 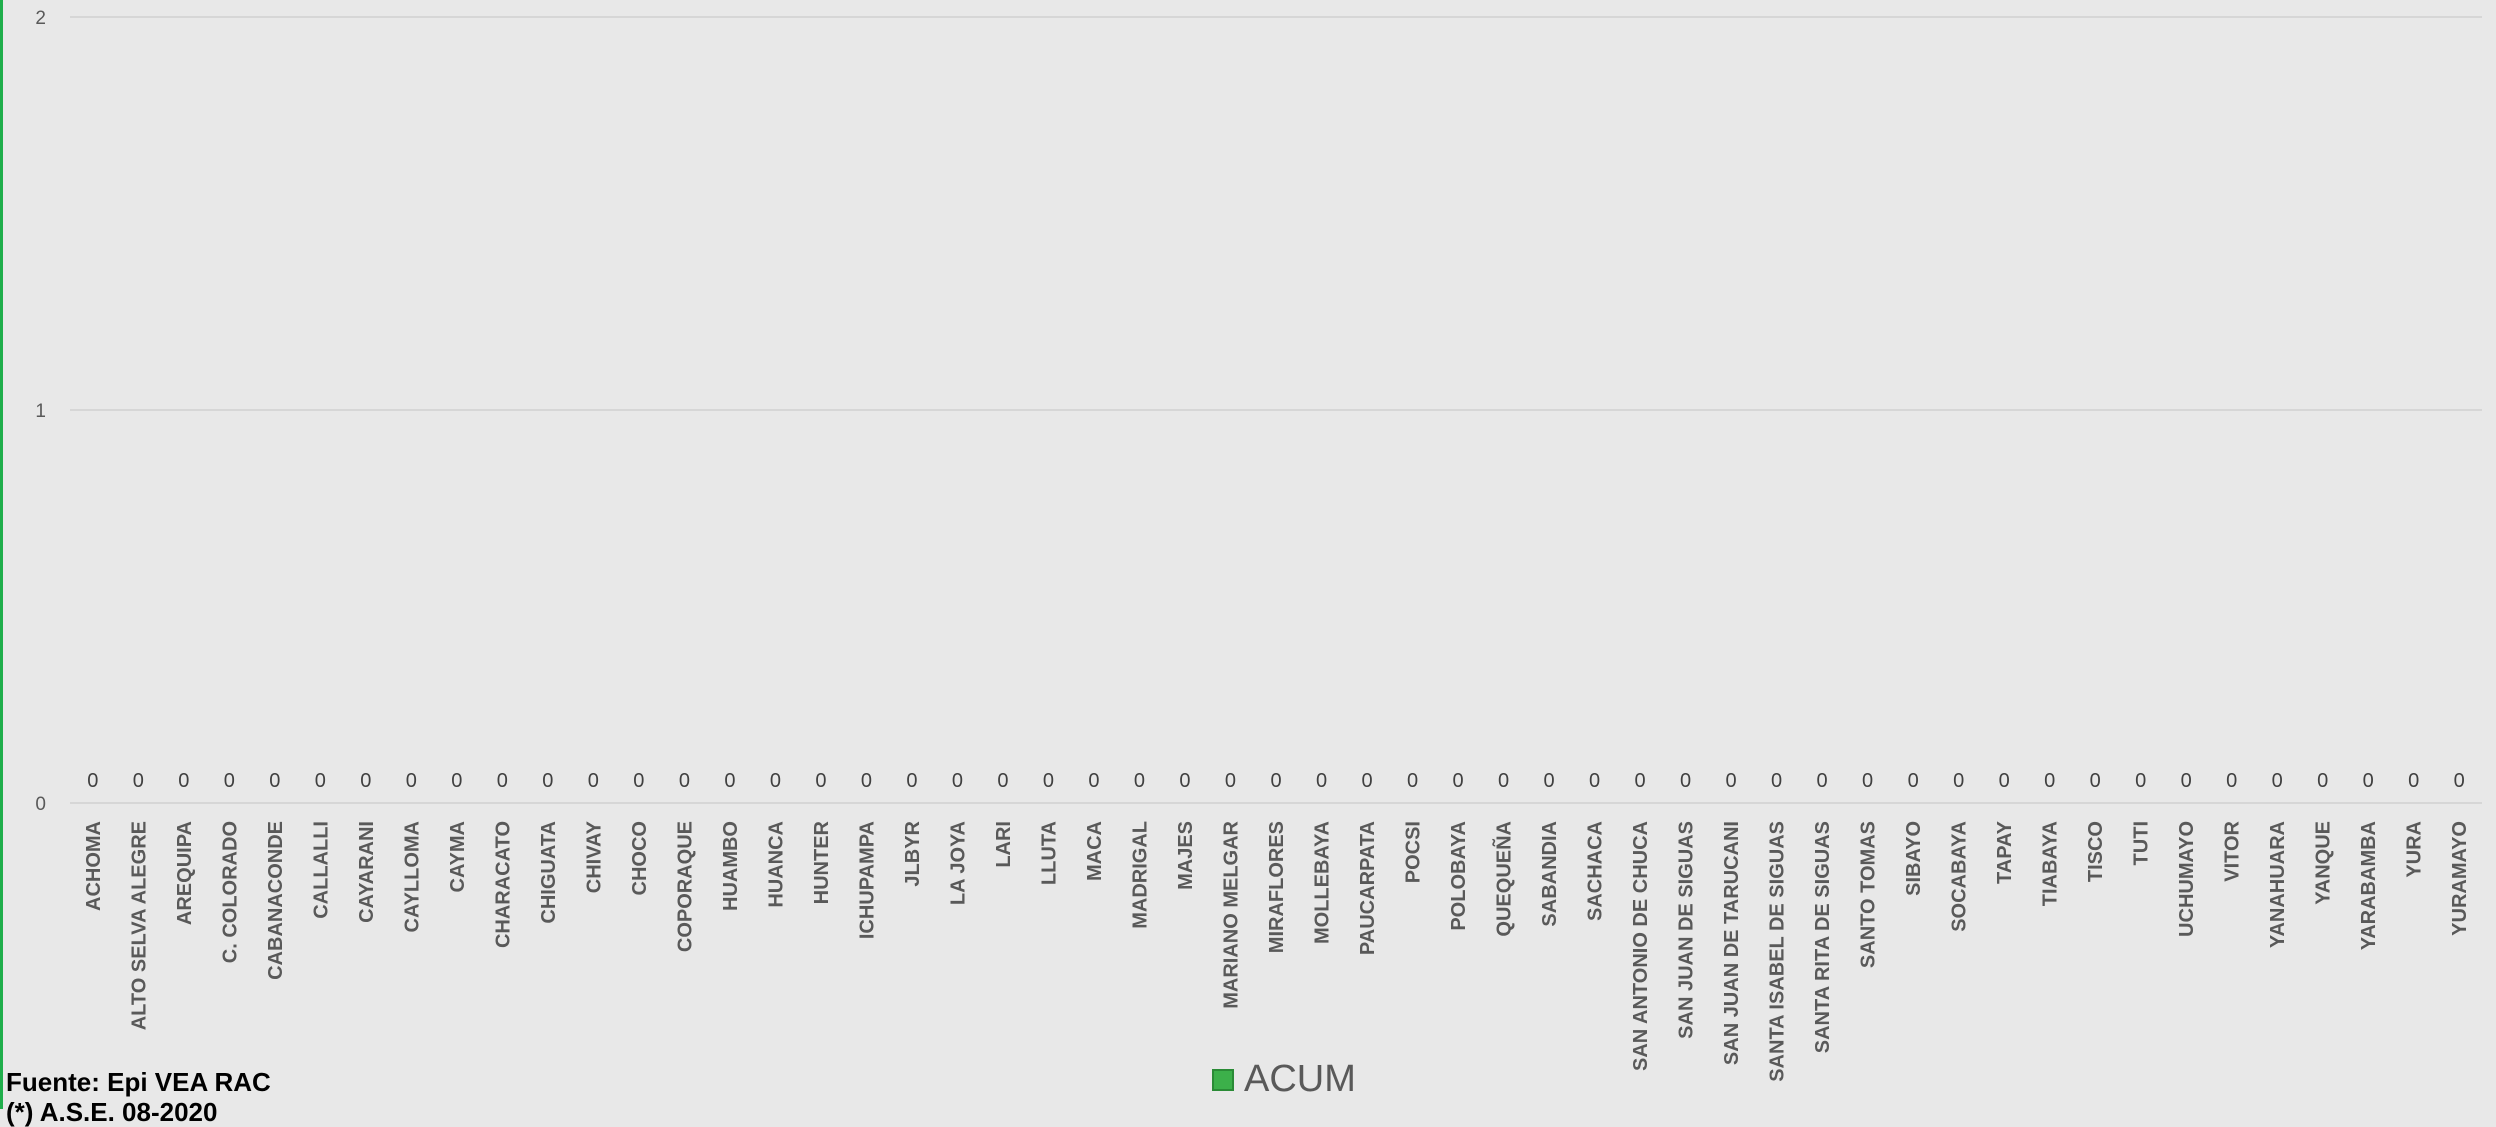 I want to click on x-tick-label-1: ALTO SELVA ALEGRE, so click(x=139, y=925).